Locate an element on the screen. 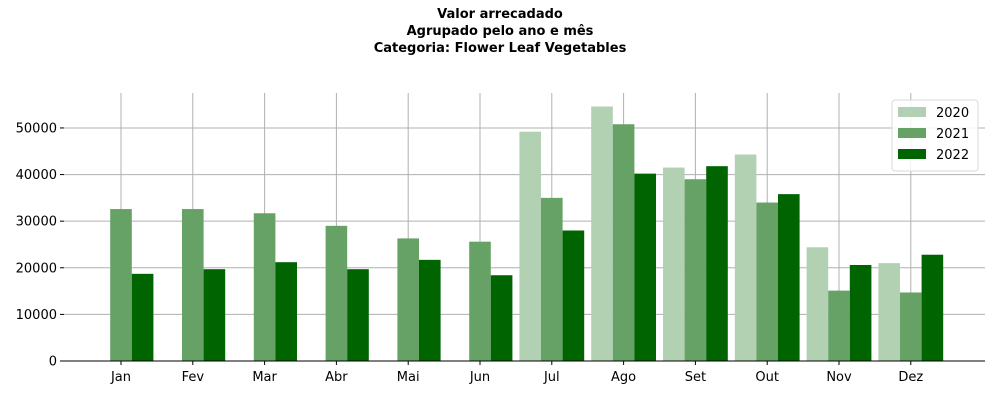  legend-label-2022: 2022 is located at coordinates (952, 155).